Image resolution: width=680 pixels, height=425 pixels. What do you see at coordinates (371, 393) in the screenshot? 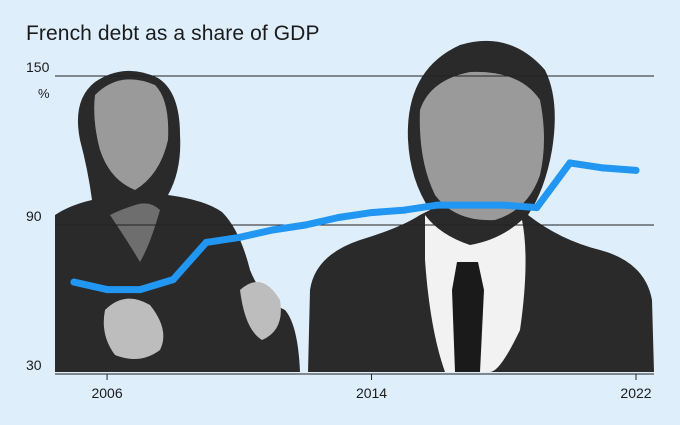
I see `x-tick-label: 2014` at bounding box center [371, 393].